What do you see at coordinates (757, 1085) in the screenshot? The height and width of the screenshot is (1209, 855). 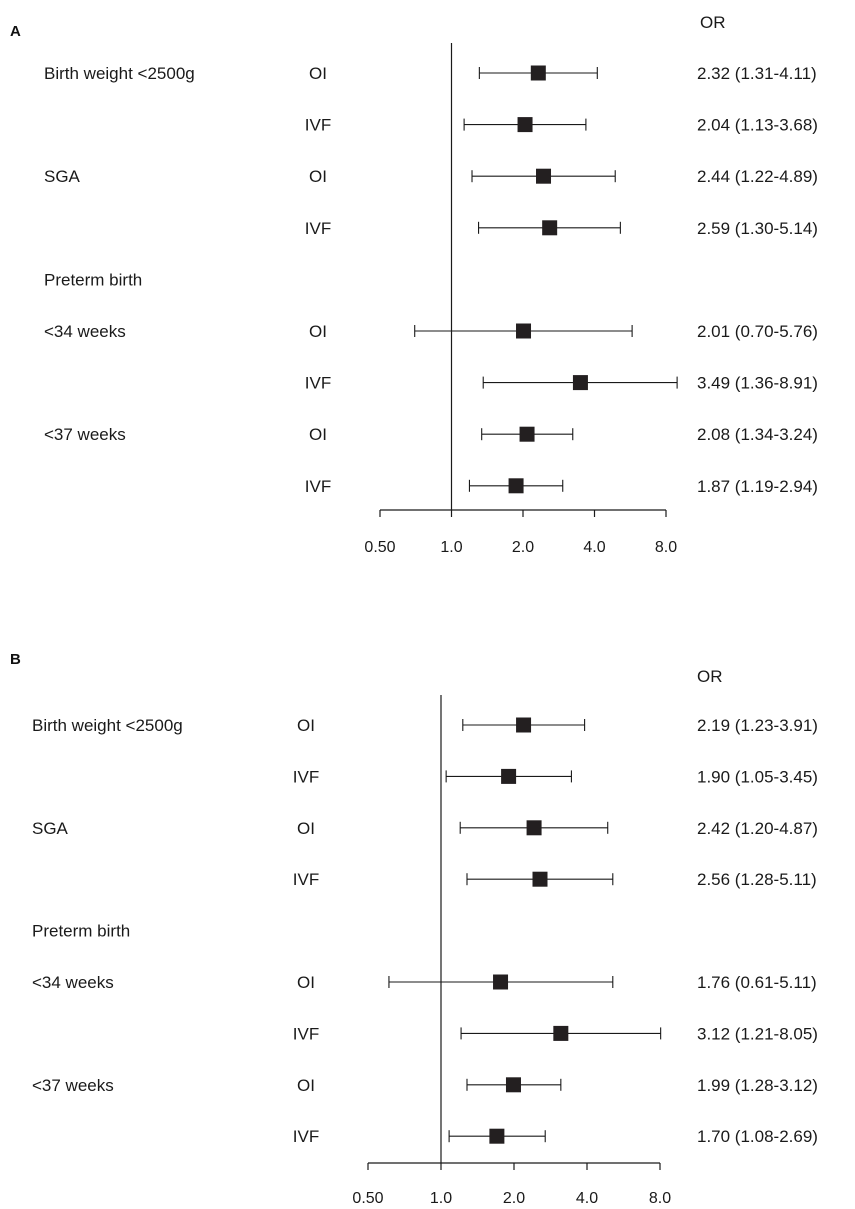 I see `or-ci-value: 1.99 (1.28-3.12)` at bounding box center [757, 1085].